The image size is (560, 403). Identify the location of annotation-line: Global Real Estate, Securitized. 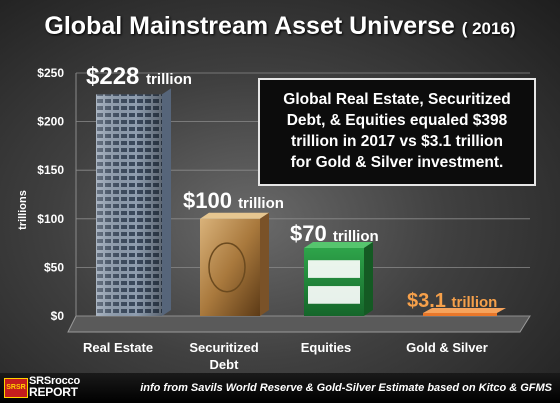
(397, 99).